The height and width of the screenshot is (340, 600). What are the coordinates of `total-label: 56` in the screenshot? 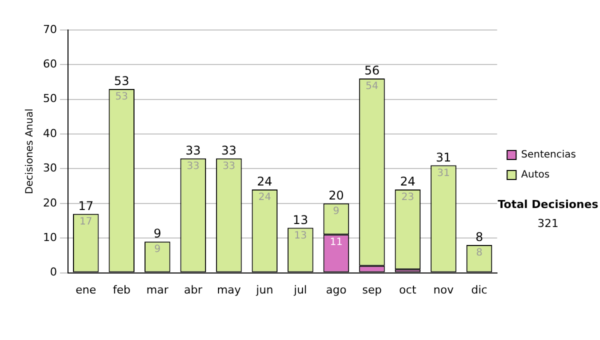 It's located at (372, 71).